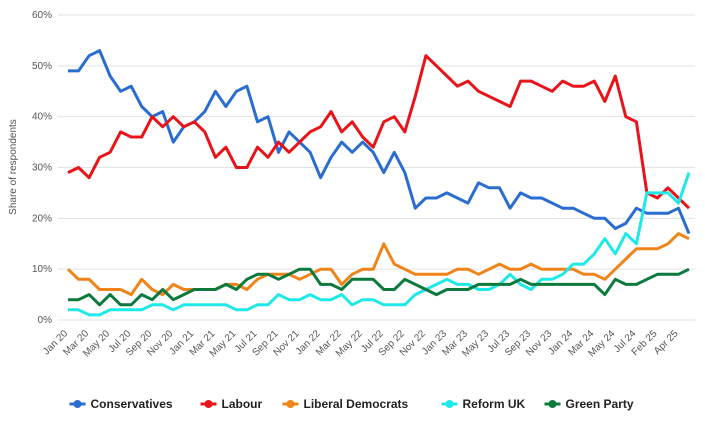  I want to click on y-tick-label: 50%, so click(42, 66).